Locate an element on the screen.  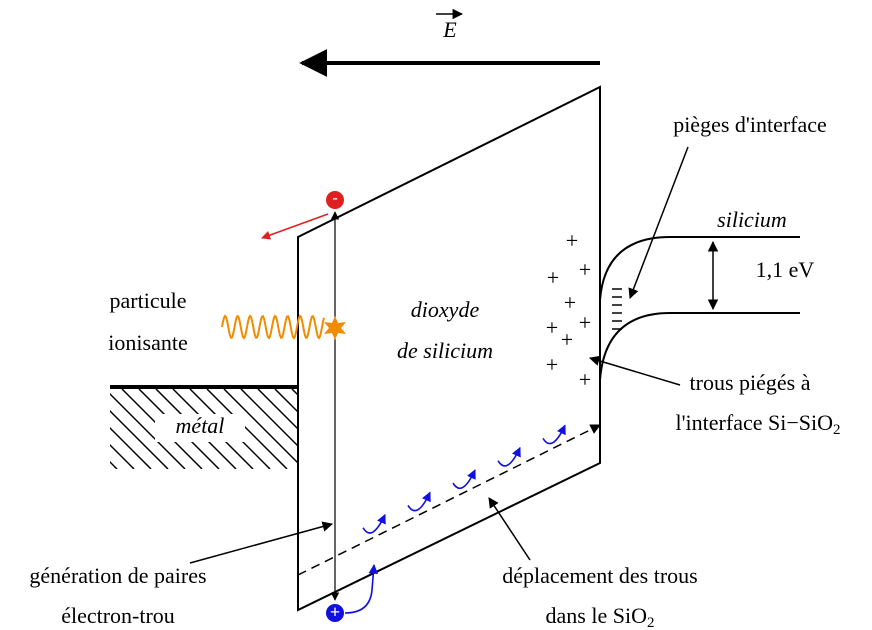
text: dans le SiO is located at coordinates (596, 615).